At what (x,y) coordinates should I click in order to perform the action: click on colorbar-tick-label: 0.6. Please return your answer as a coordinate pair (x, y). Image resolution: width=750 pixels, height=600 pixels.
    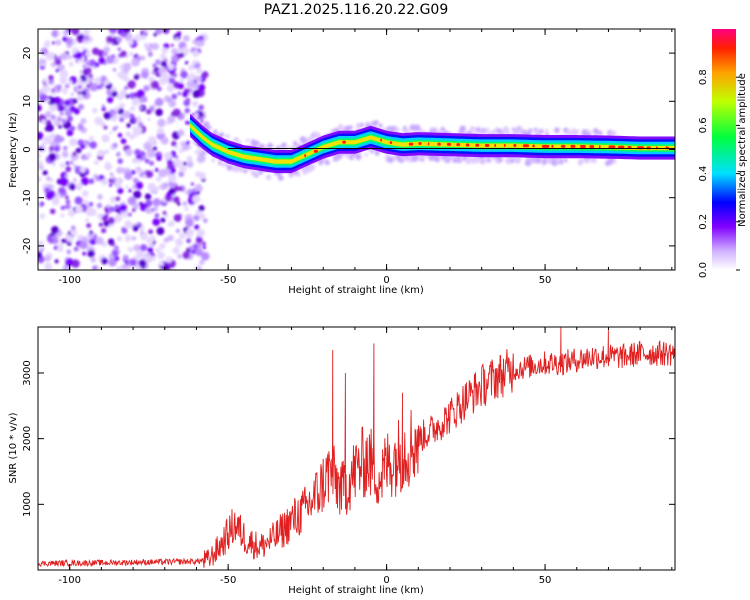
    Looking at the image, I should click on (703, 125).